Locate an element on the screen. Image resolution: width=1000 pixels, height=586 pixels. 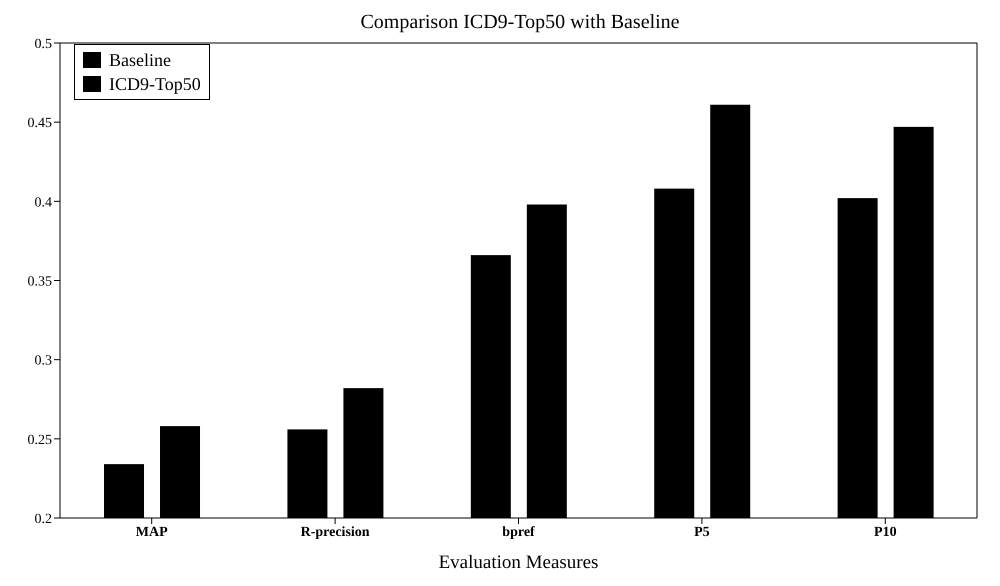
y-tick-label: 0.3 is located at coordinates (43, 361).